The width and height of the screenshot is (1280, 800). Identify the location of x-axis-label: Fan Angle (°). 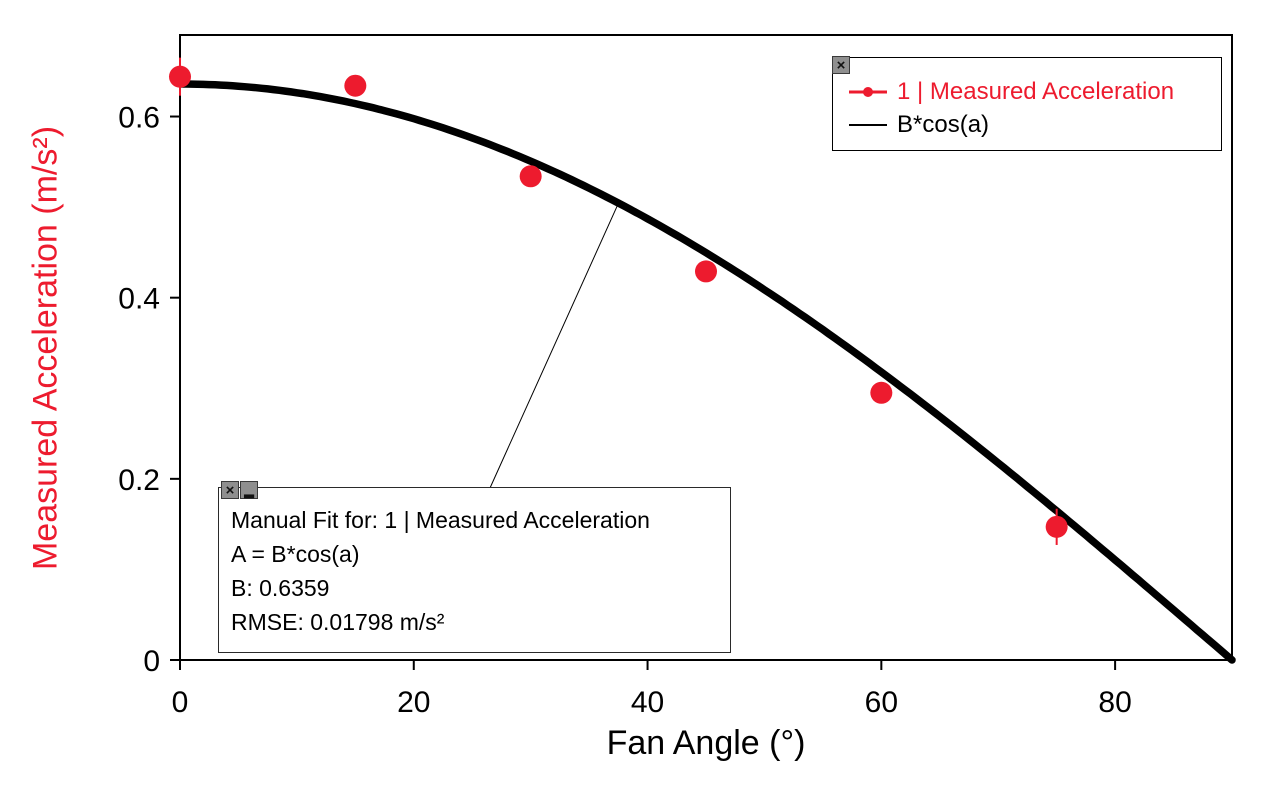
(706, 743).